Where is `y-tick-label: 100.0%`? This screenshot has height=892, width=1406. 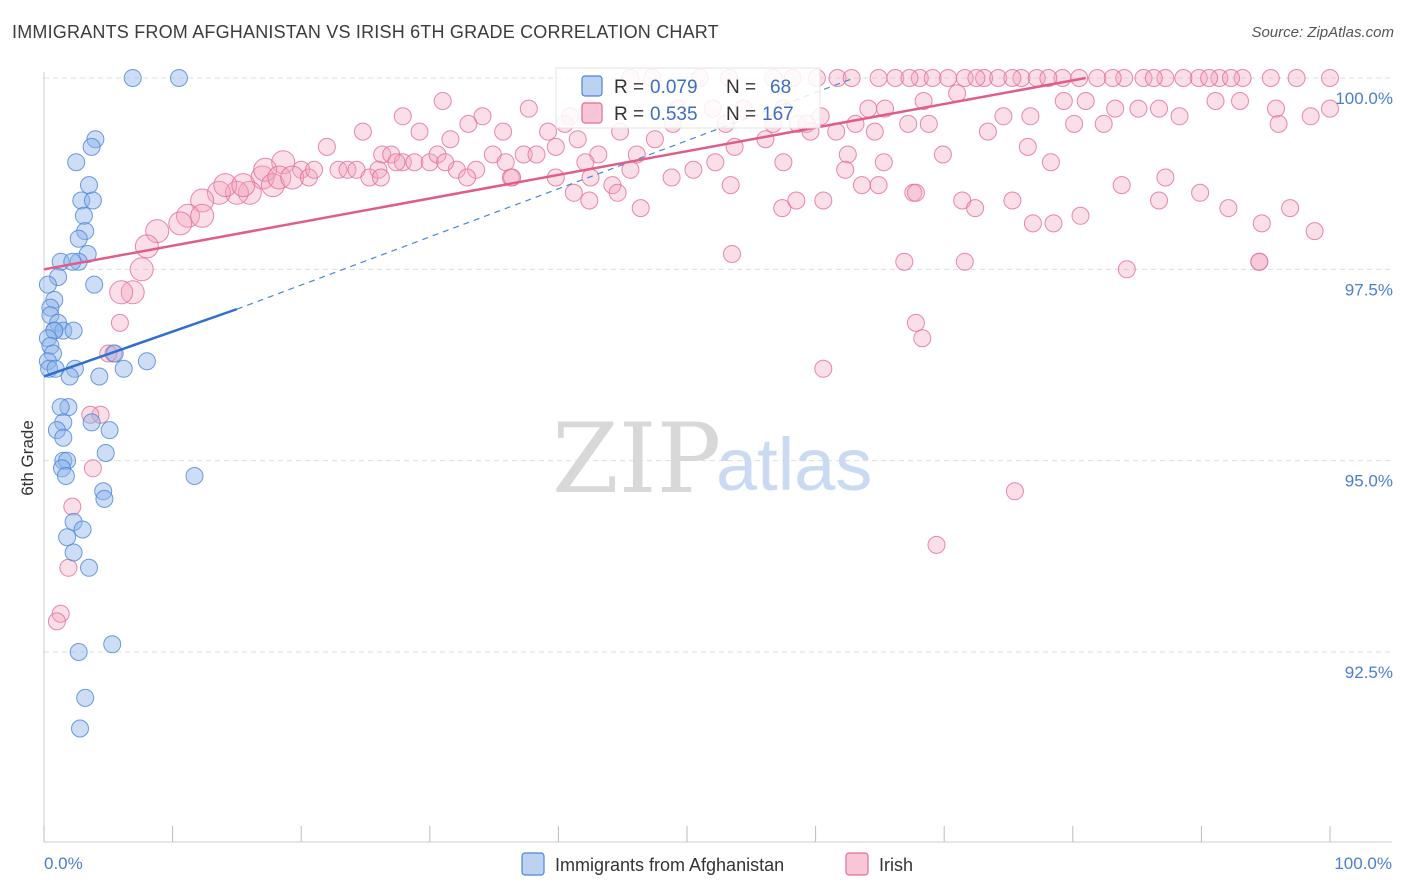 y-tick-label: 100.0% is located at coordinates (1364, 98).